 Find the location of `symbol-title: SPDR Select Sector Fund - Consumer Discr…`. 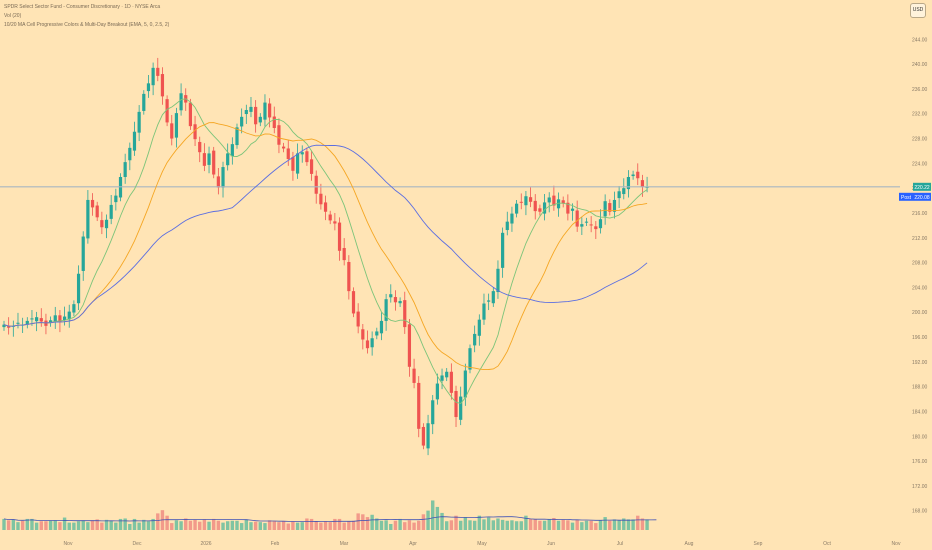

symbol-title: SPDR Select Sector Fund - Consumer Discr… is located at coordinates (82, 7).